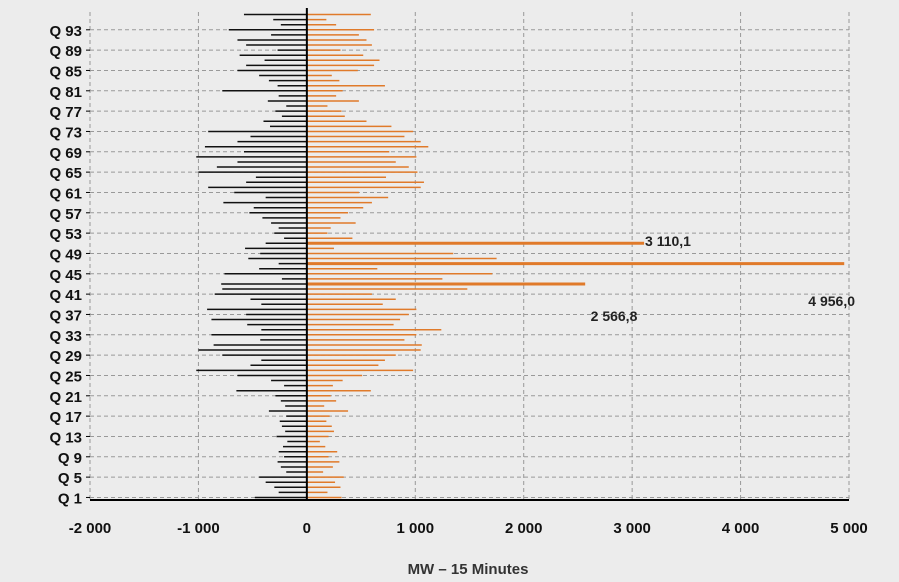 The image size is (899, 582). I want to click on y-tick-label: Q 41, so click(65, 295).